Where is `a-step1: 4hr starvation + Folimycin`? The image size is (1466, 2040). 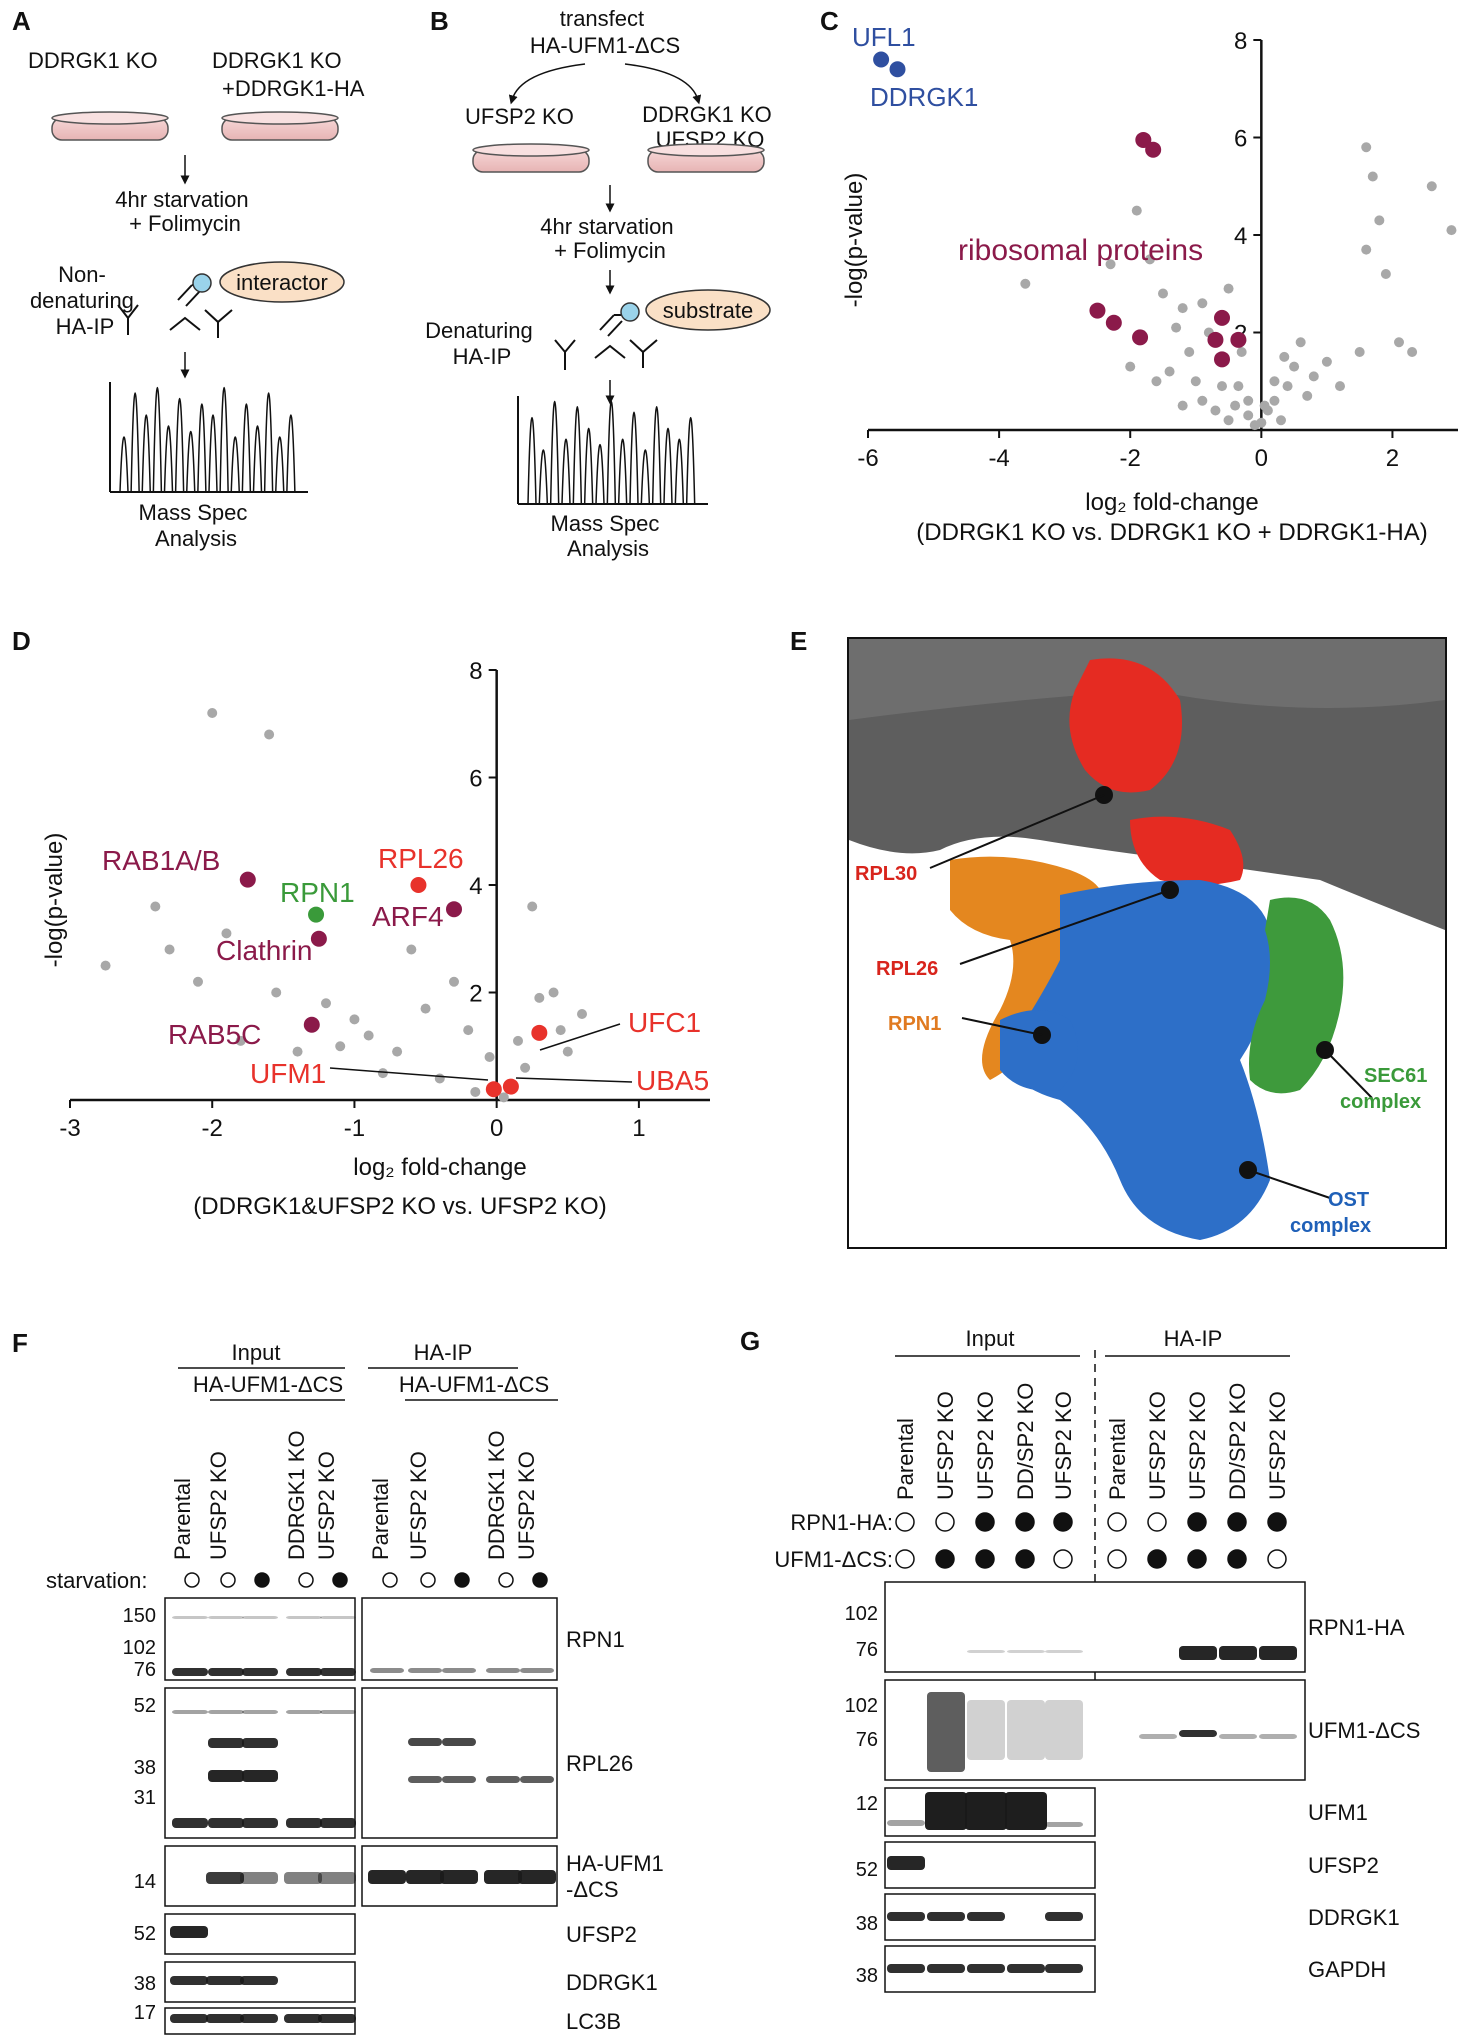 a-step1: 4hr starvation + Folimycin is located at coordinates (184, 211).